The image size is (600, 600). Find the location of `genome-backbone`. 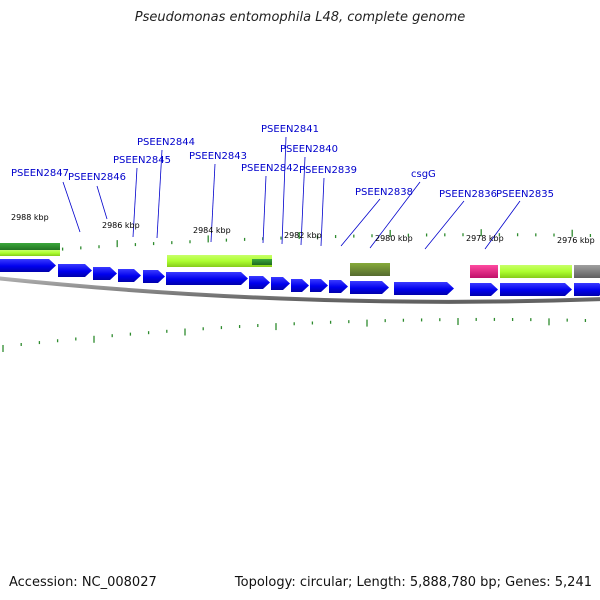

genome-backbone is located at coordinates (300, 290).